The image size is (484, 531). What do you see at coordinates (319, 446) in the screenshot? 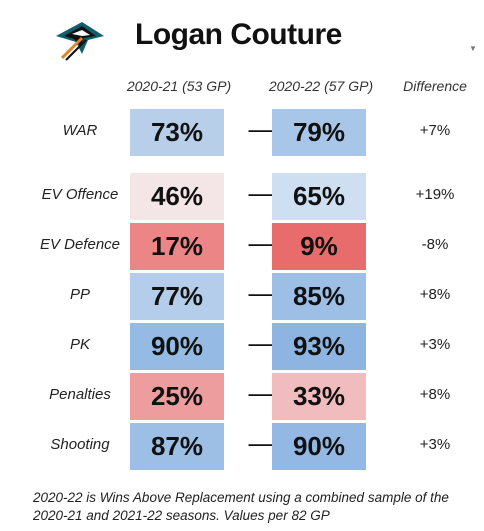
I see `season2-value-cell: 90%` at bounding box center [319, 446].